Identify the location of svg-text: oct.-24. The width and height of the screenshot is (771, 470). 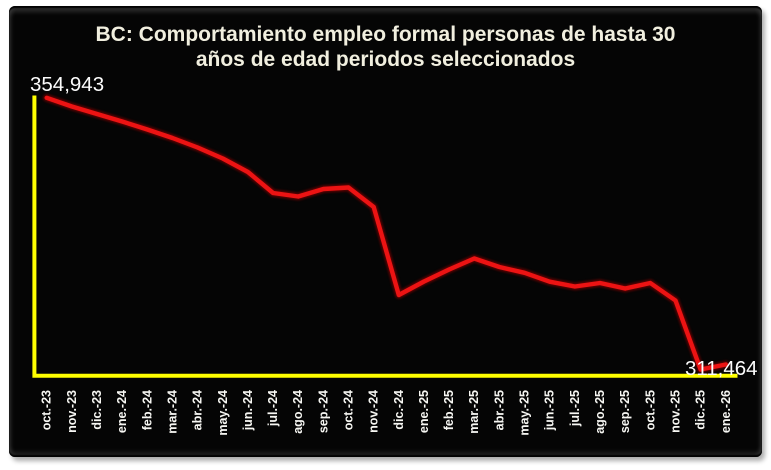
(349, 410).